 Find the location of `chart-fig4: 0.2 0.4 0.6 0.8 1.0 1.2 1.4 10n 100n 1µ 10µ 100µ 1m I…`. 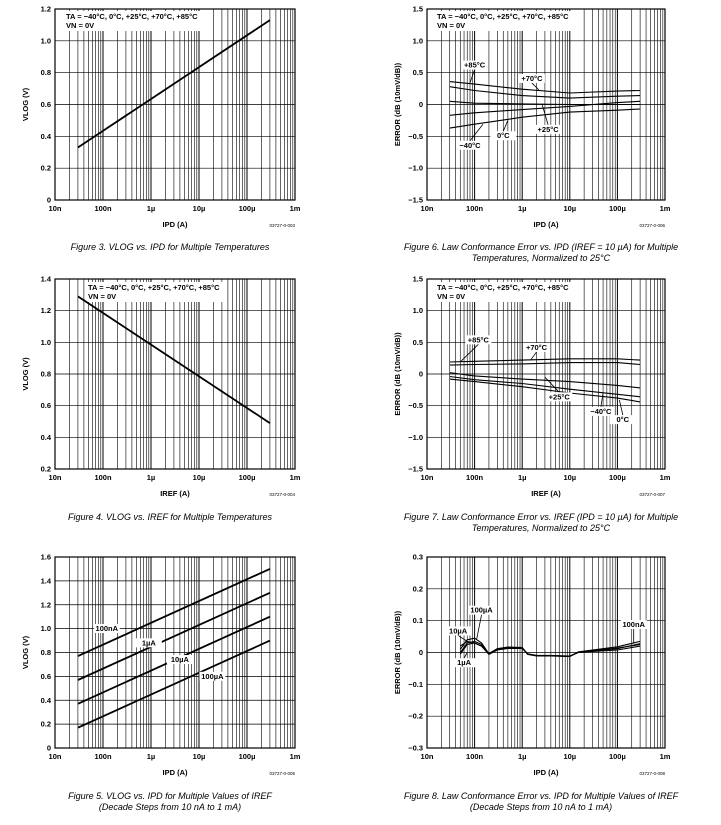

chart-fig4: 0.2 0.4 0.6 0.8 1.0 1.2 1.4 10n 100n 1µ 10µ 100µ 1m I… is located at coordinates (161, 399).